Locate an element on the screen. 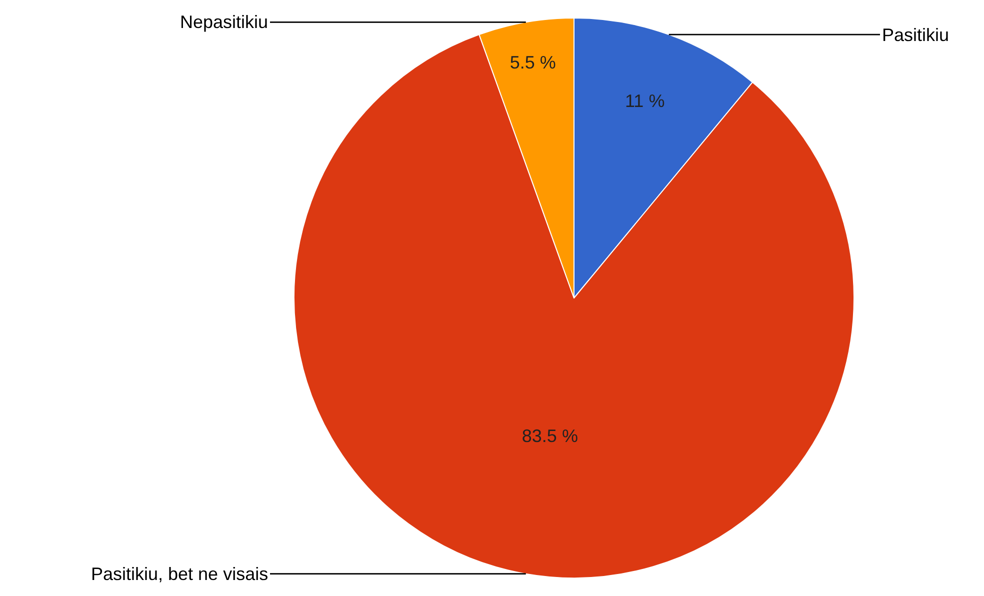  data-label: 5.5 % is located at coordinates (533, 62).